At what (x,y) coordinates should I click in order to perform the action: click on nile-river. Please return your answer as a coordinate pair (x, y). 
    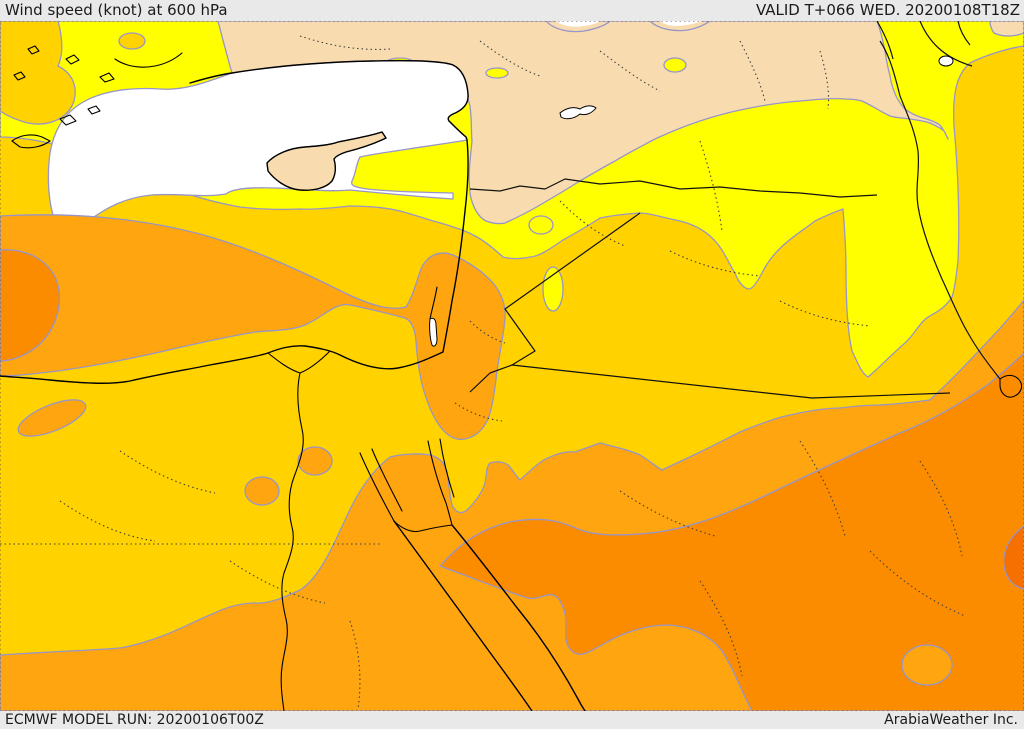
    Looking at the image, I should click on (299, 530).